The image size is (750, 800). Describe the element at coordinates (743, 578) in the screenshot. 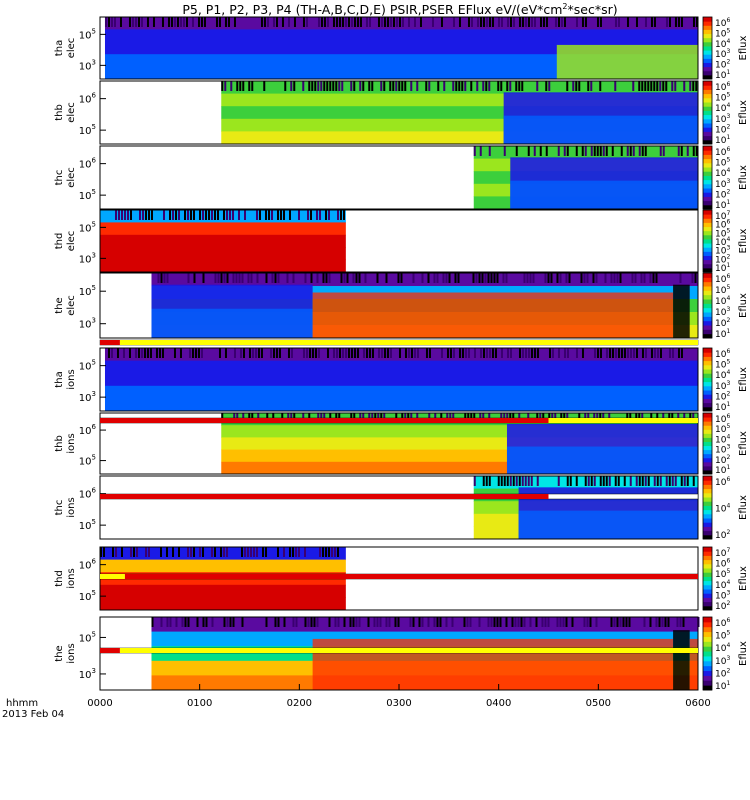

I see `colorbar-label: Eflux` at that location.